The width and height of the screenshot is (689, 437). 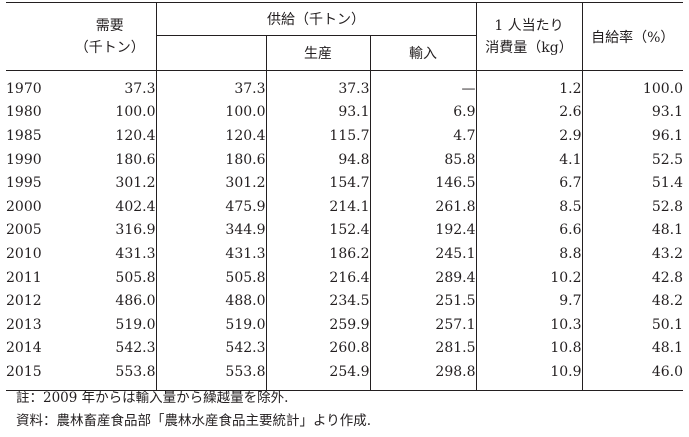 I want to click on self-sufficiency-cell: 100.0, so click(x=632, y=85).